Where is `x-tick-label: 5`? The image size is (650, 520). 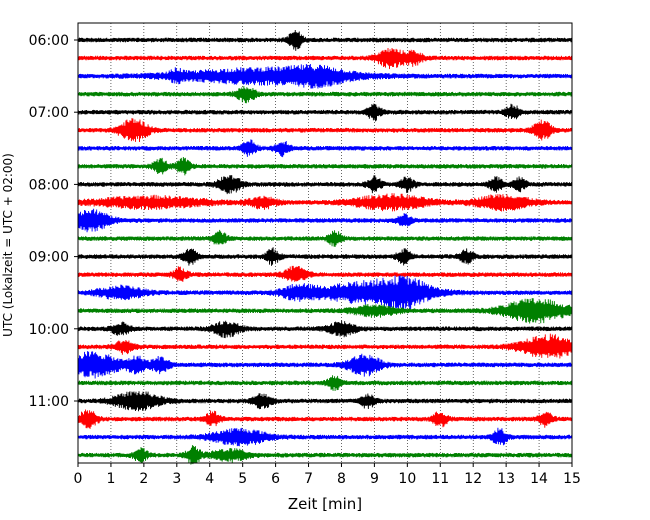
x-tick-label: 5 is located at coordinates (242, 479).